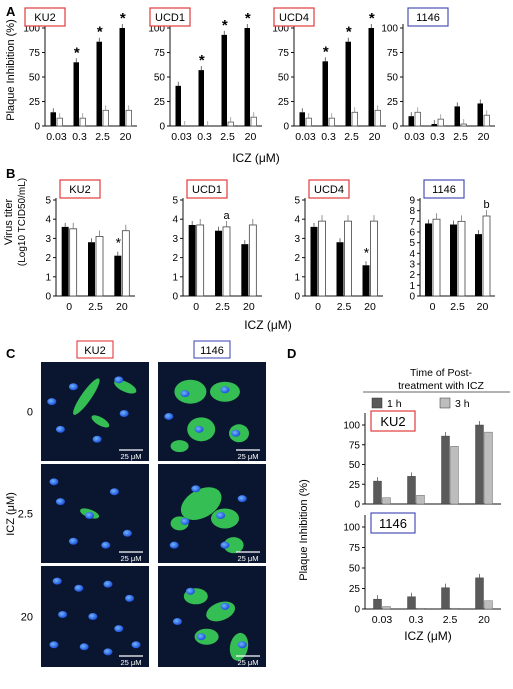 Image resolution: width=513 pixels, height=689 pixels. I want to click on legend-label: 3 h, so click(462, 404).